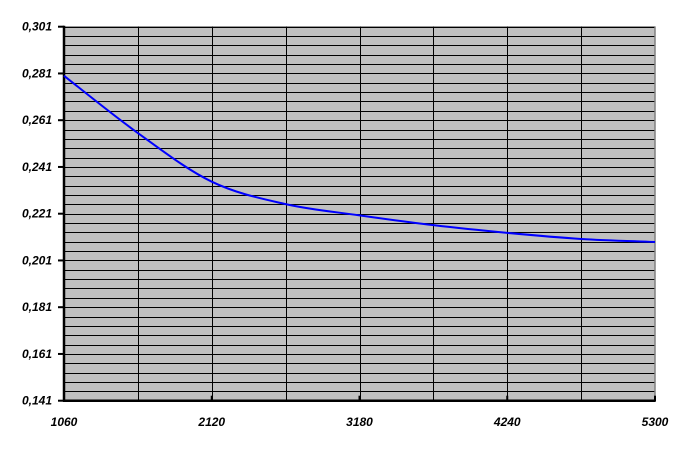 The image size is (688, 455). What do you see at coordinates (37, 73) in the screenshot?
I see `y-tick-label: 0,281` at bounding box center [37, 73].